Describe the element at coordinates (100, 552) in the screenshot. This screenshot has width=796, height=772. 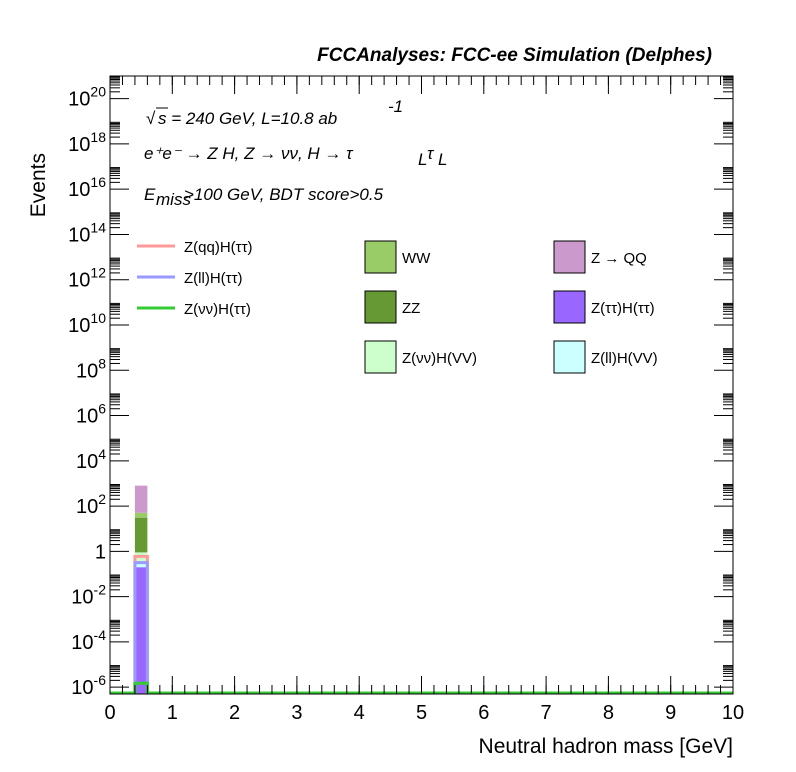
I see `y-tick-label: 1` at that location.